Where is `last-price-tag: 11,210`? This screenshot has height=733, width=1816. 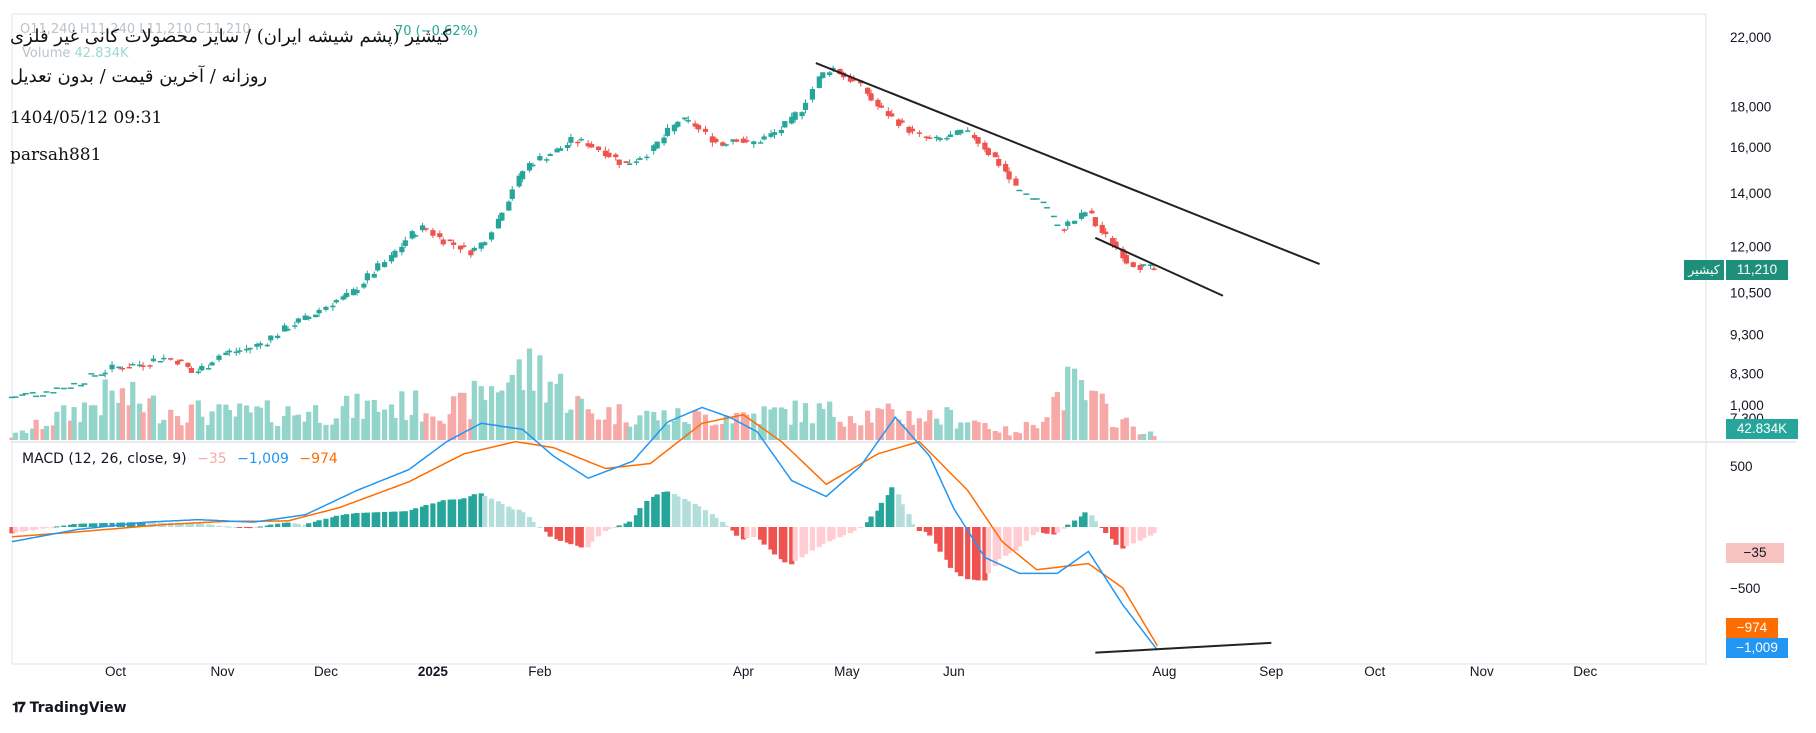 last-price-tag: 11,210 is located at coordinates (1757, 270).